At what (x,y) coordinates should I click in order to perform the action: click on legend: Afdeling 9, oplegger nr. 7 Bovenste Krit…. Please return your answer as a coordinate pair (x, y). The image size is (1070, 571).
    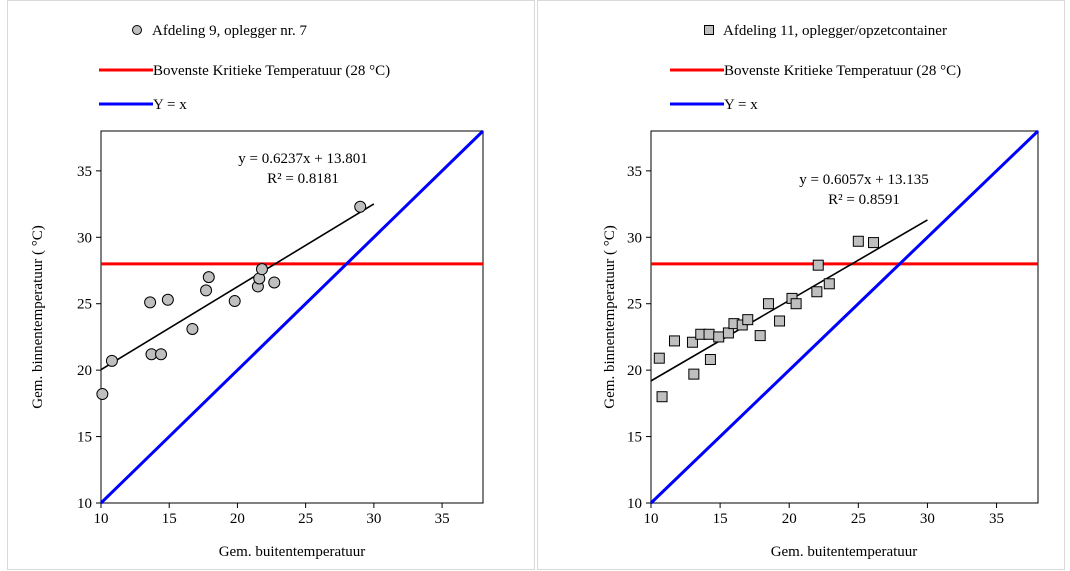
    Looking at the image, I should click on (244, 68).